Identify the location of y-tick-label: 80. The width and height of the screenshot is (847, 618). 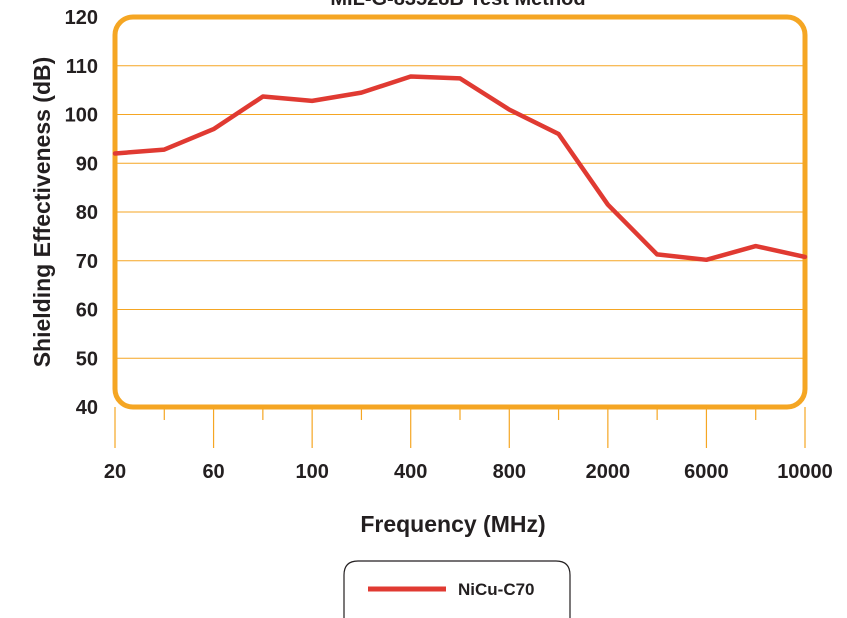
(87, 213).